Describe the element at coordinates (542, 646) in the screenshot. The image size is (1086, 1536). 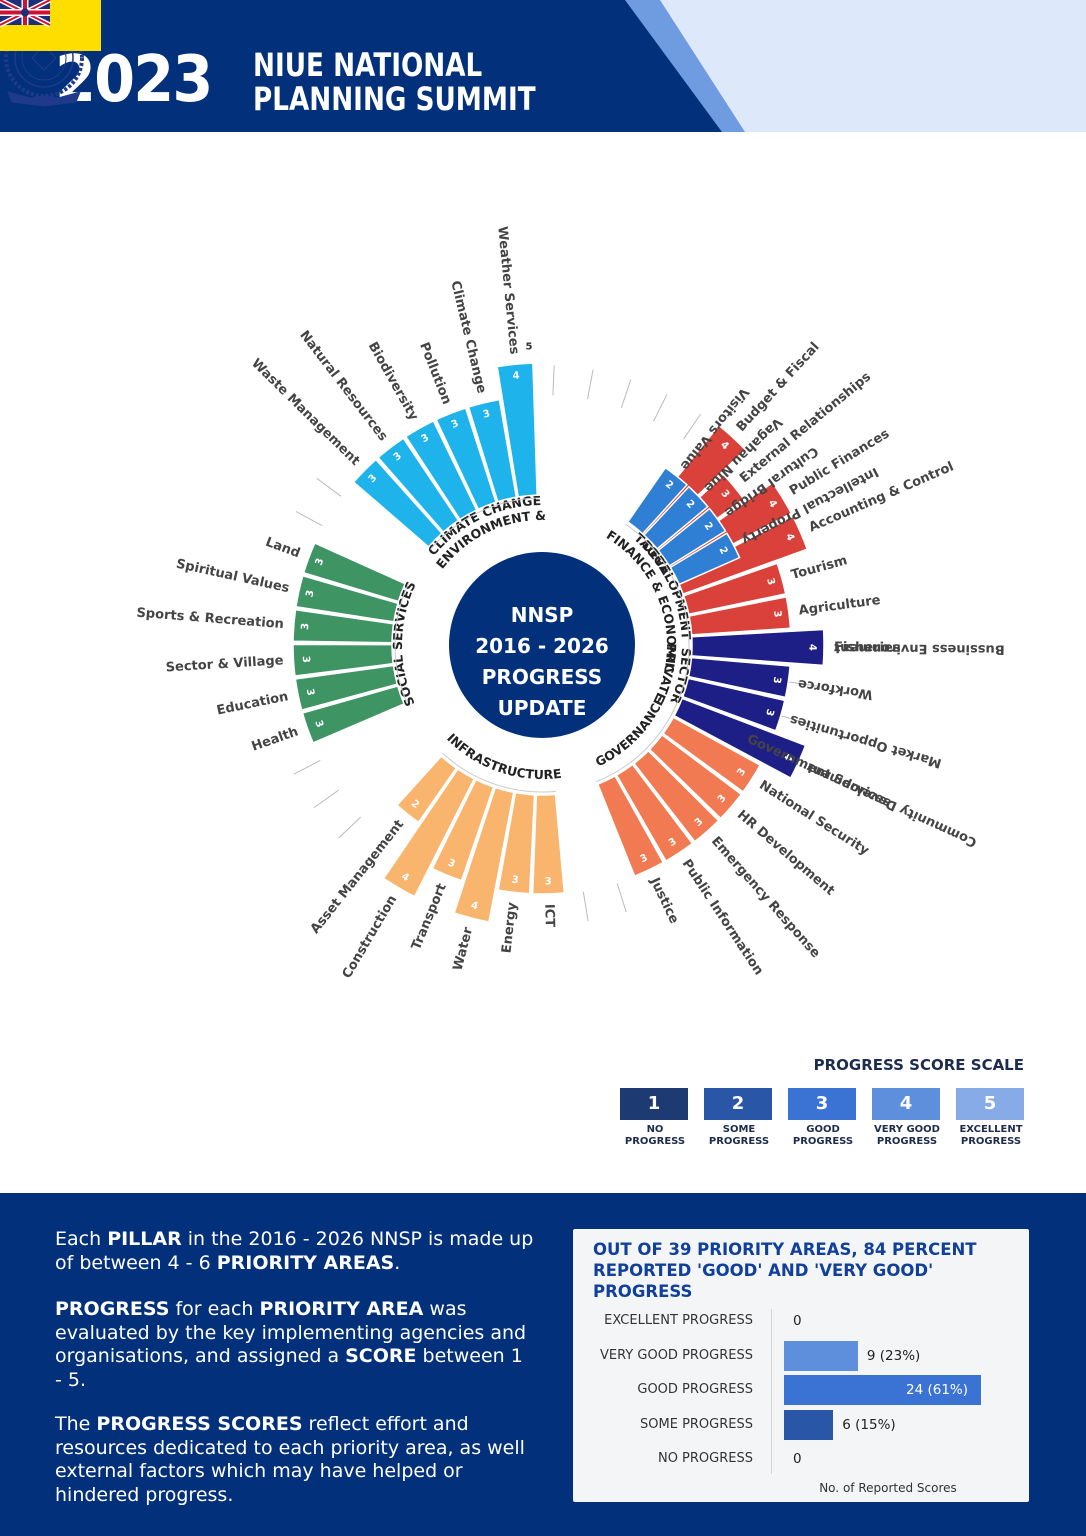
I see `center-text-2: 2016 - 2026` at that location.